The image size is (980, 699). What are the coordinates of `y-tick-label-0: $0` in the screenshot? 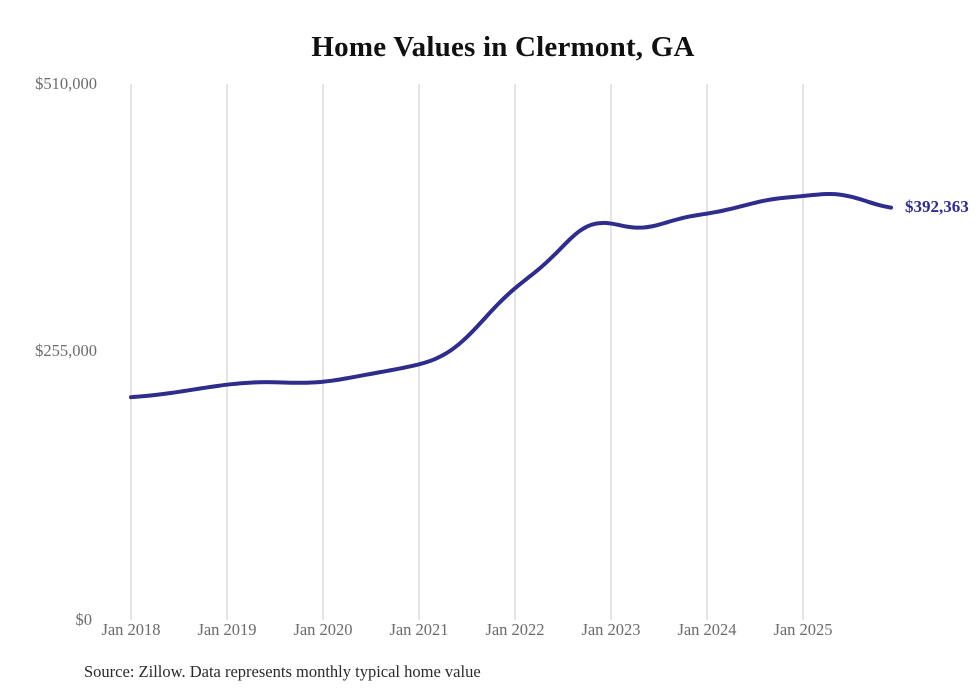 It's located at (84, 619).